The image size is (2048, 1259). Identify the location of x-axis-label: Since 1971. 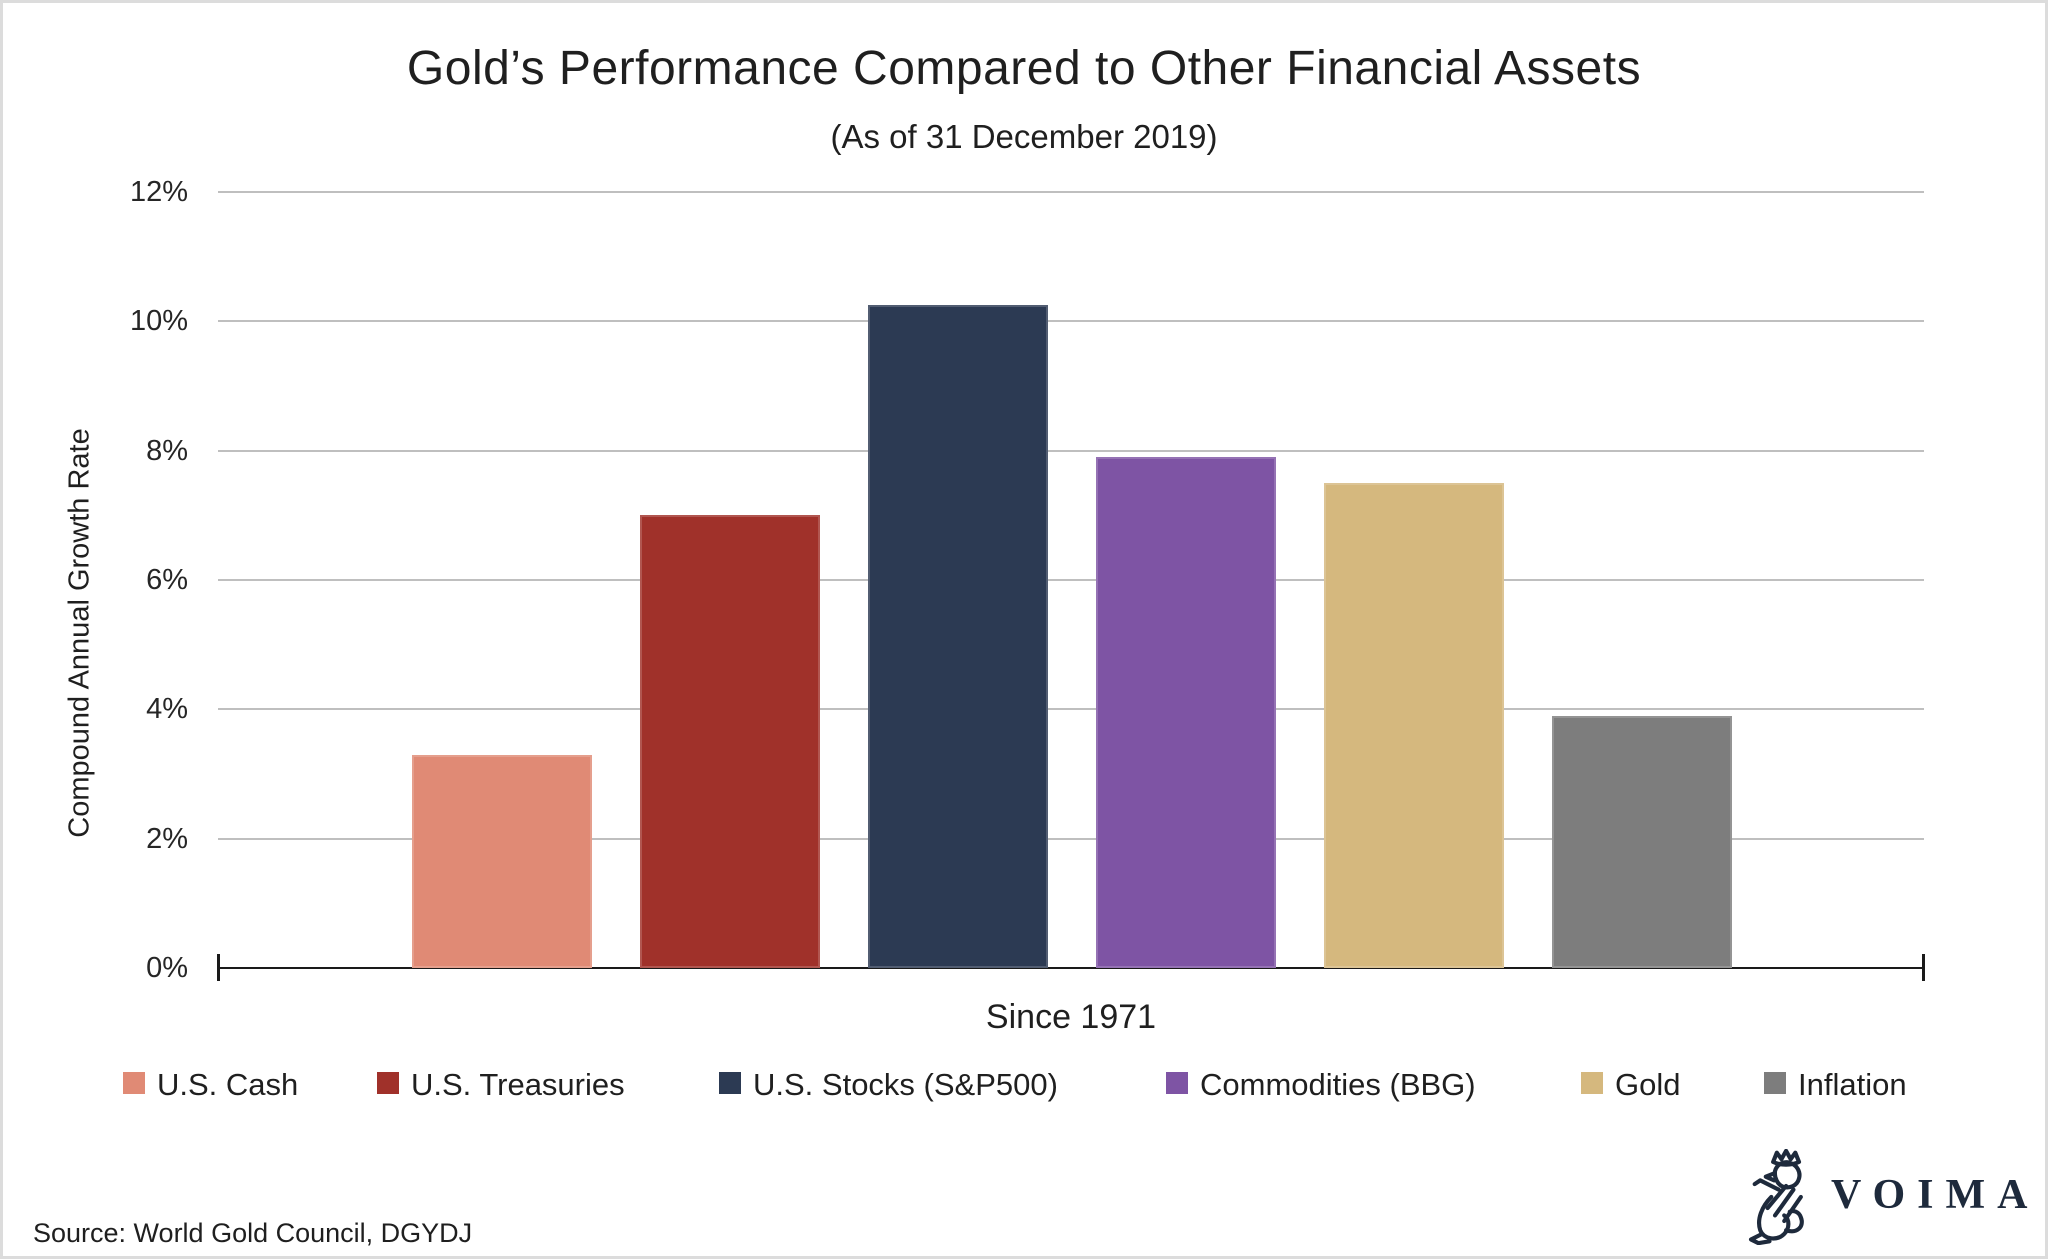
(1071, 1017).